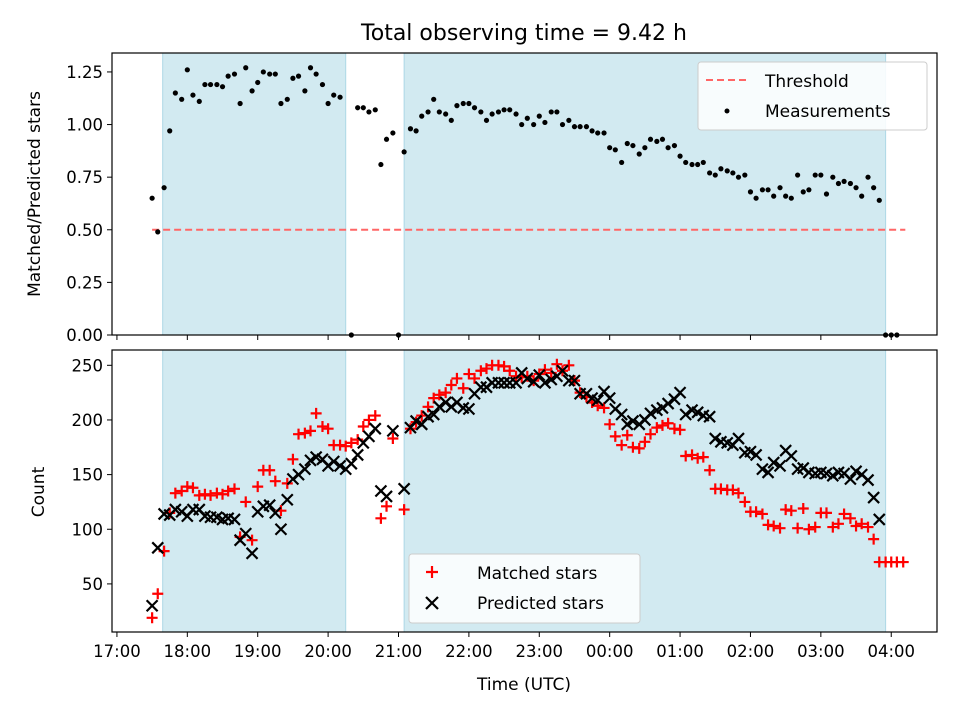 This screenshot has height=724, width=960. I want to click on legend-matched-swatch, so click(432, 572).